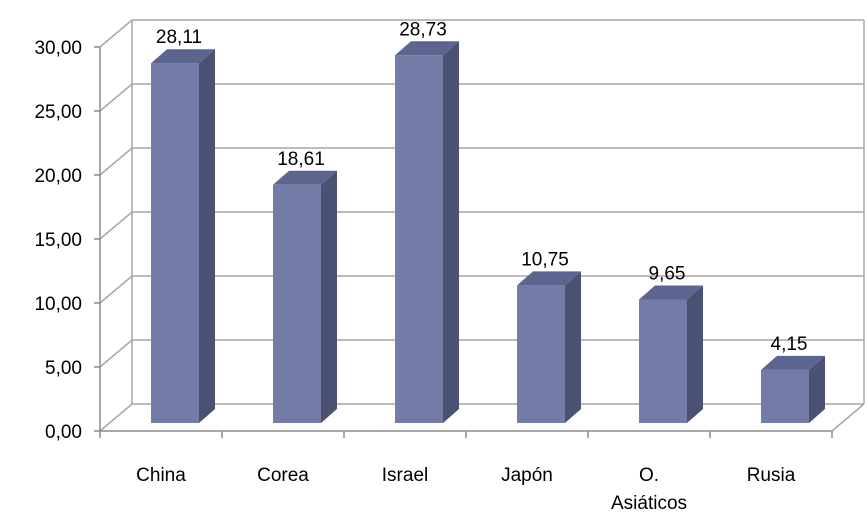 The width and height of the screenshot is (867, 517). Describe the element at coordinates (58, 304) in the screenshot. I see `y-tick-label: 10,00` at that location.